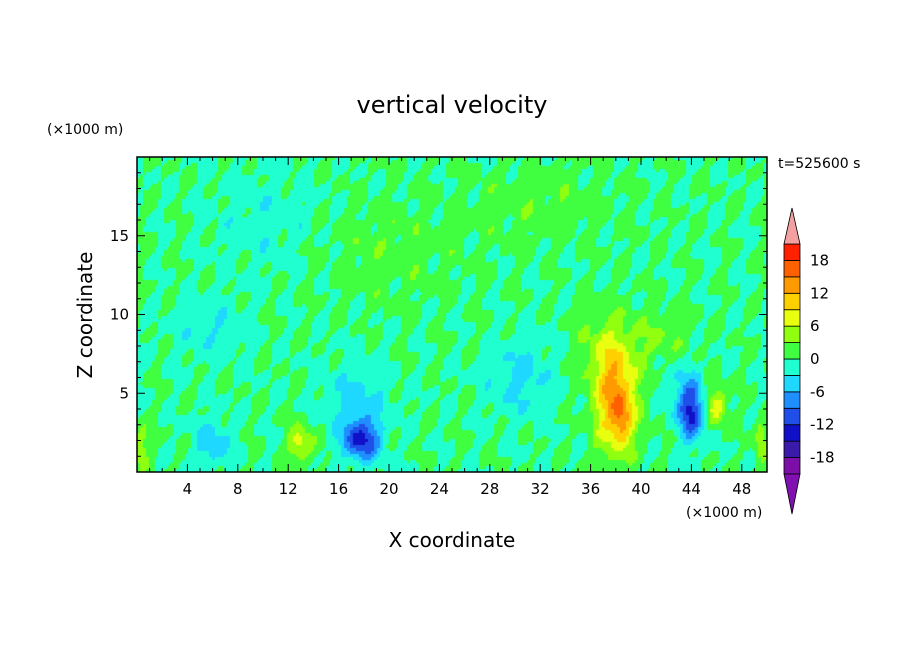 This screenshot has height=654, width=904. What do you see at coordinates (452, 540) in the screenshot?
I see `x-axis-label: X coordinate` at bounding box center [452, 540].